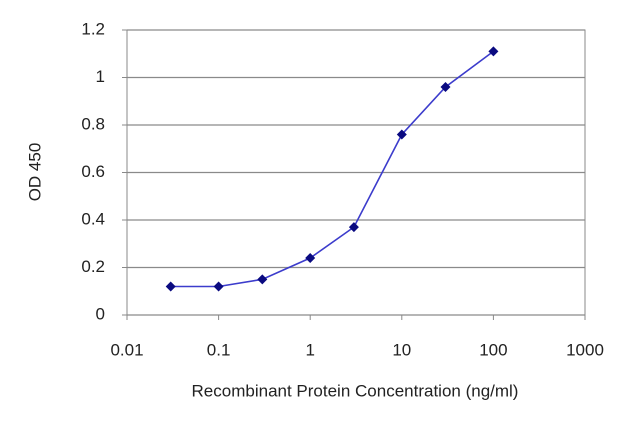  What do you see at coordinates (93, 171) in the screenshot?
I see `y-tick-label: 0.6` at bounding box center [93, 171].